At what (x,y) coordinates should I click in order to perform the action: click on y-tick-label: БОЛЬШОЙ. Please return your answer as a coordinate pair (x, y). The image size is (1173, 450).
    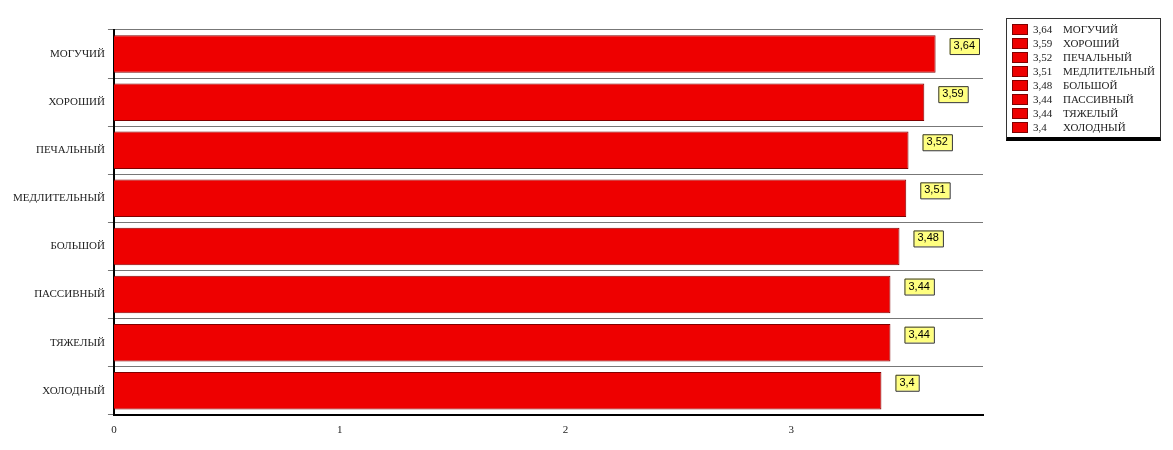
    Looking at the image, I should click on (78, 245).